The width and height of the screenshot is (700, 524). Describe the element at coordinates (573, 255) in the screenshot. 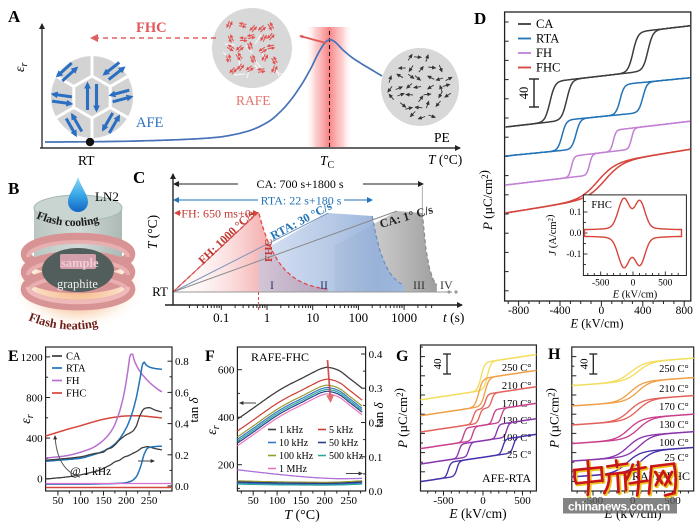

I see `svg-text: -0.1` at that location.